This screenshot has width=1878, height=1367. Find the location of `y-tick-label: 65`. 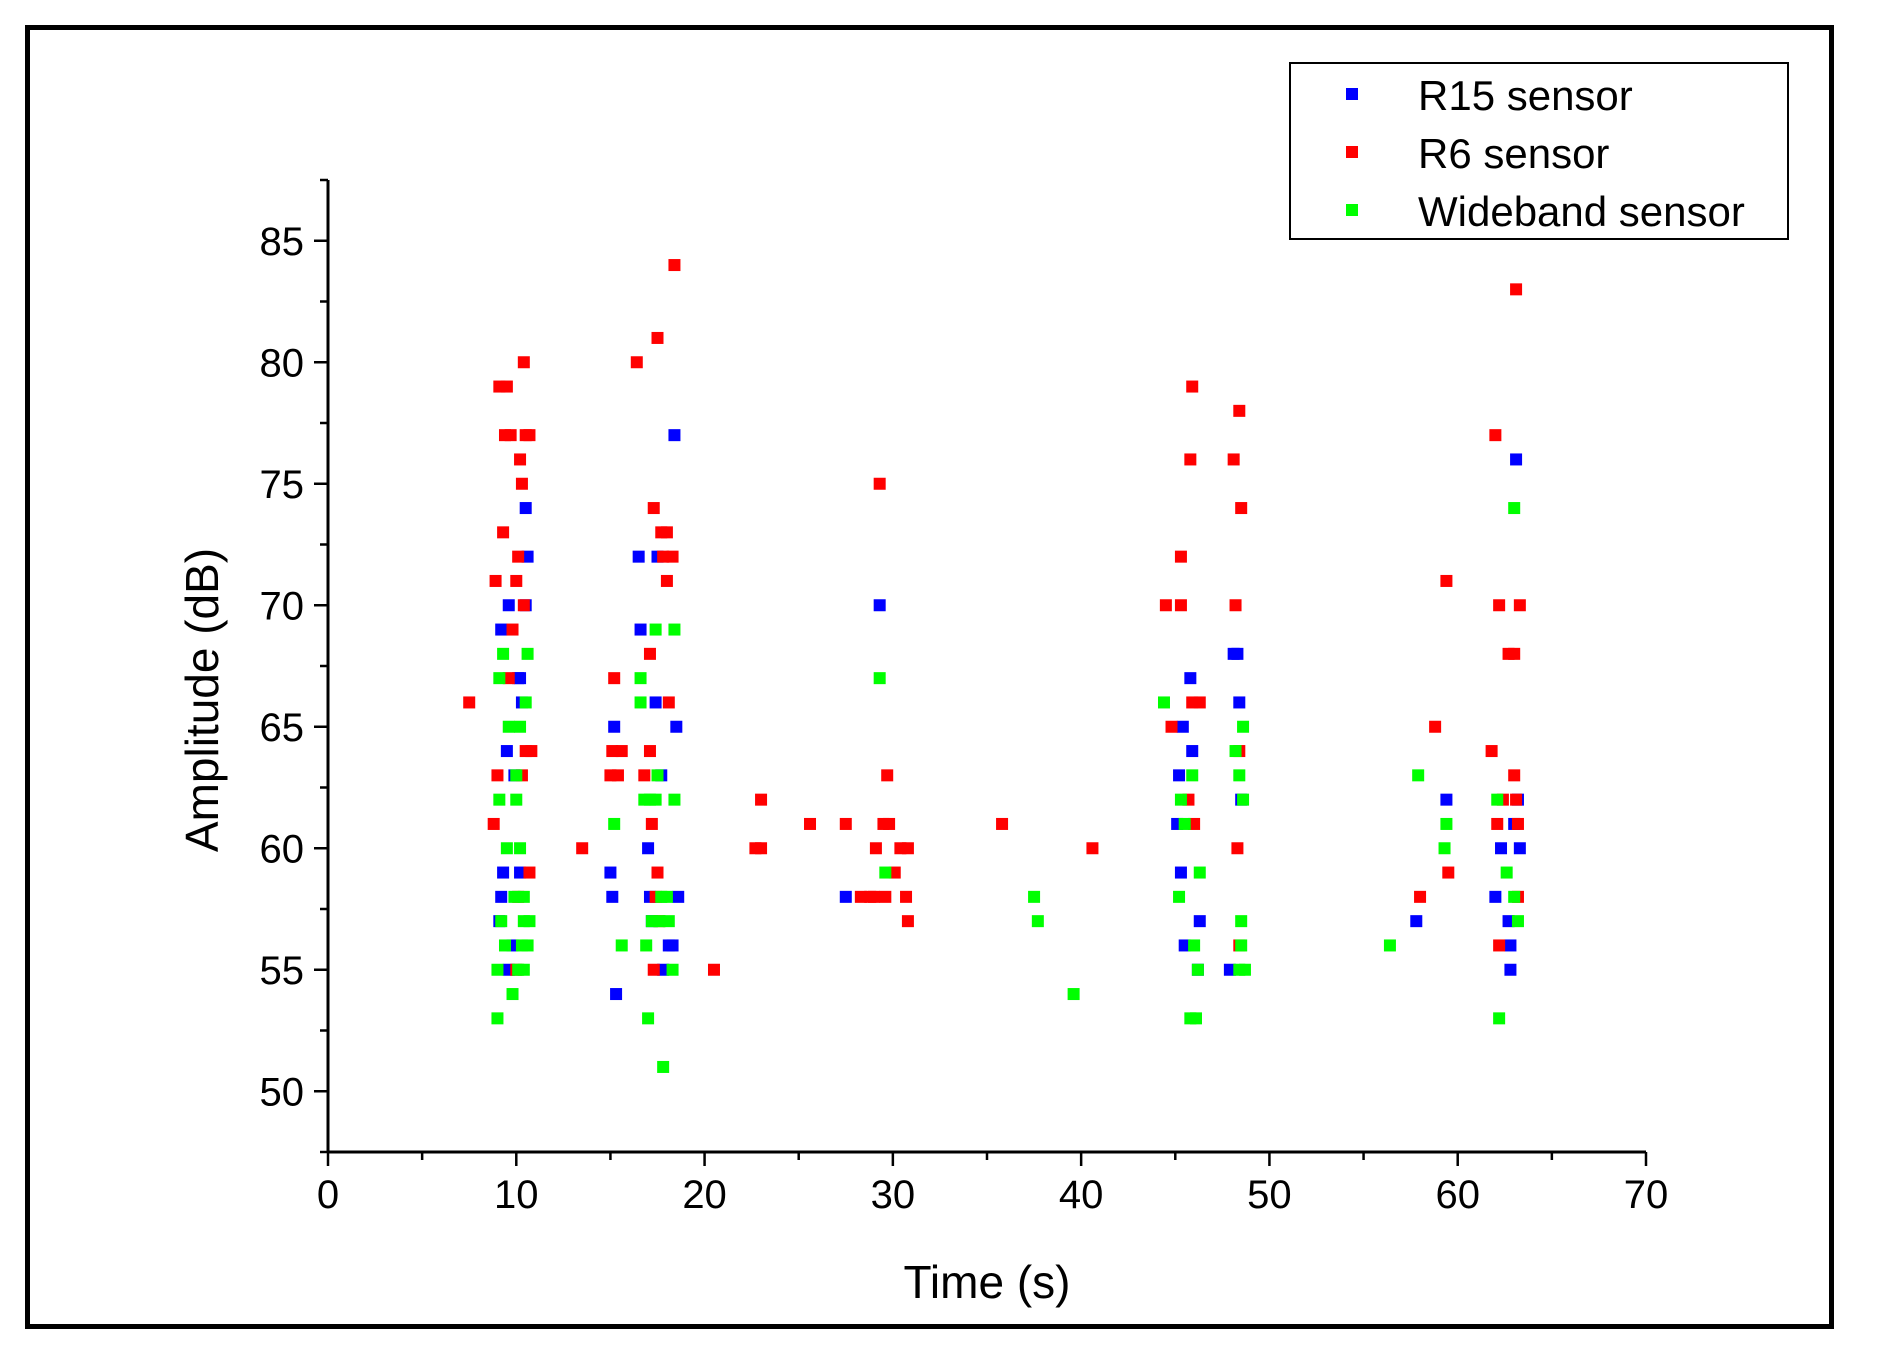

y-tick-label: 65 is located at coordinates (282, 728).